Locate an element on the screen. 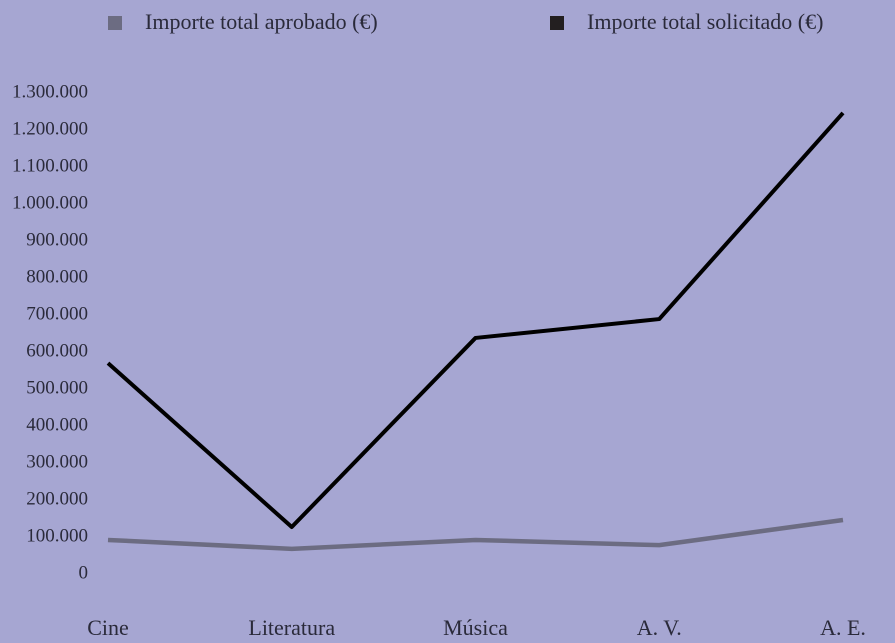 The width and height of the screenshot is (895, 643). x-tick-label: Música is located at coordinates (475, 627).